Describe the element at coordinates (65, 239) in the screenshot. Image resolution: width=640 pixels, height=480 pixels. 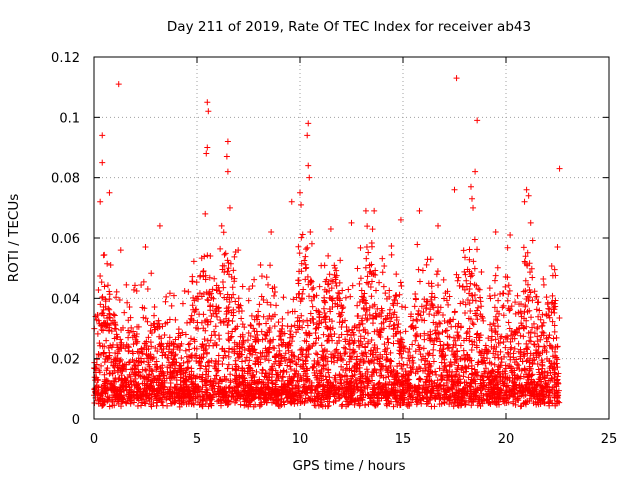
I see `y-tick-label: 0.06` at that location.